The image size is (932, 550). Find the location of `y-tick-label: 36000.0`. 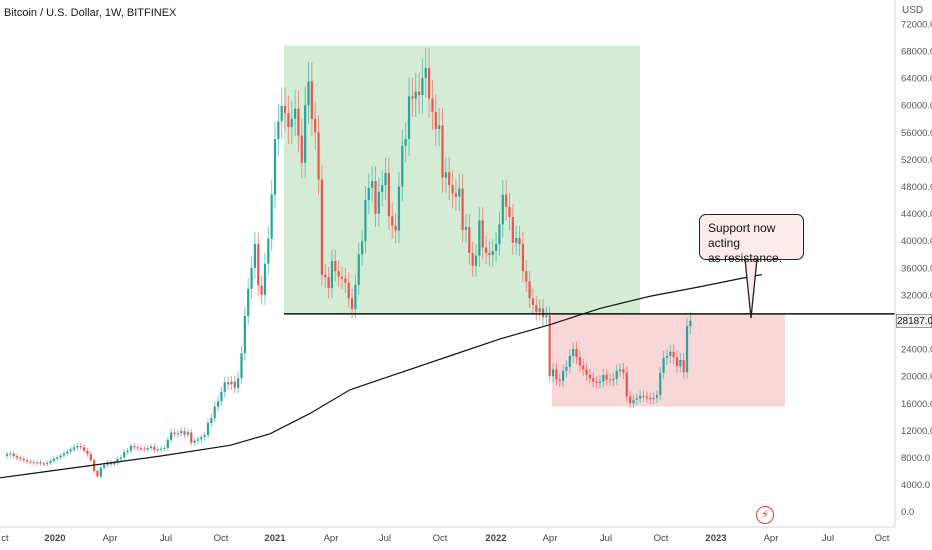

y-tick-label: 36000.0 is located at coordinates (916, 268).